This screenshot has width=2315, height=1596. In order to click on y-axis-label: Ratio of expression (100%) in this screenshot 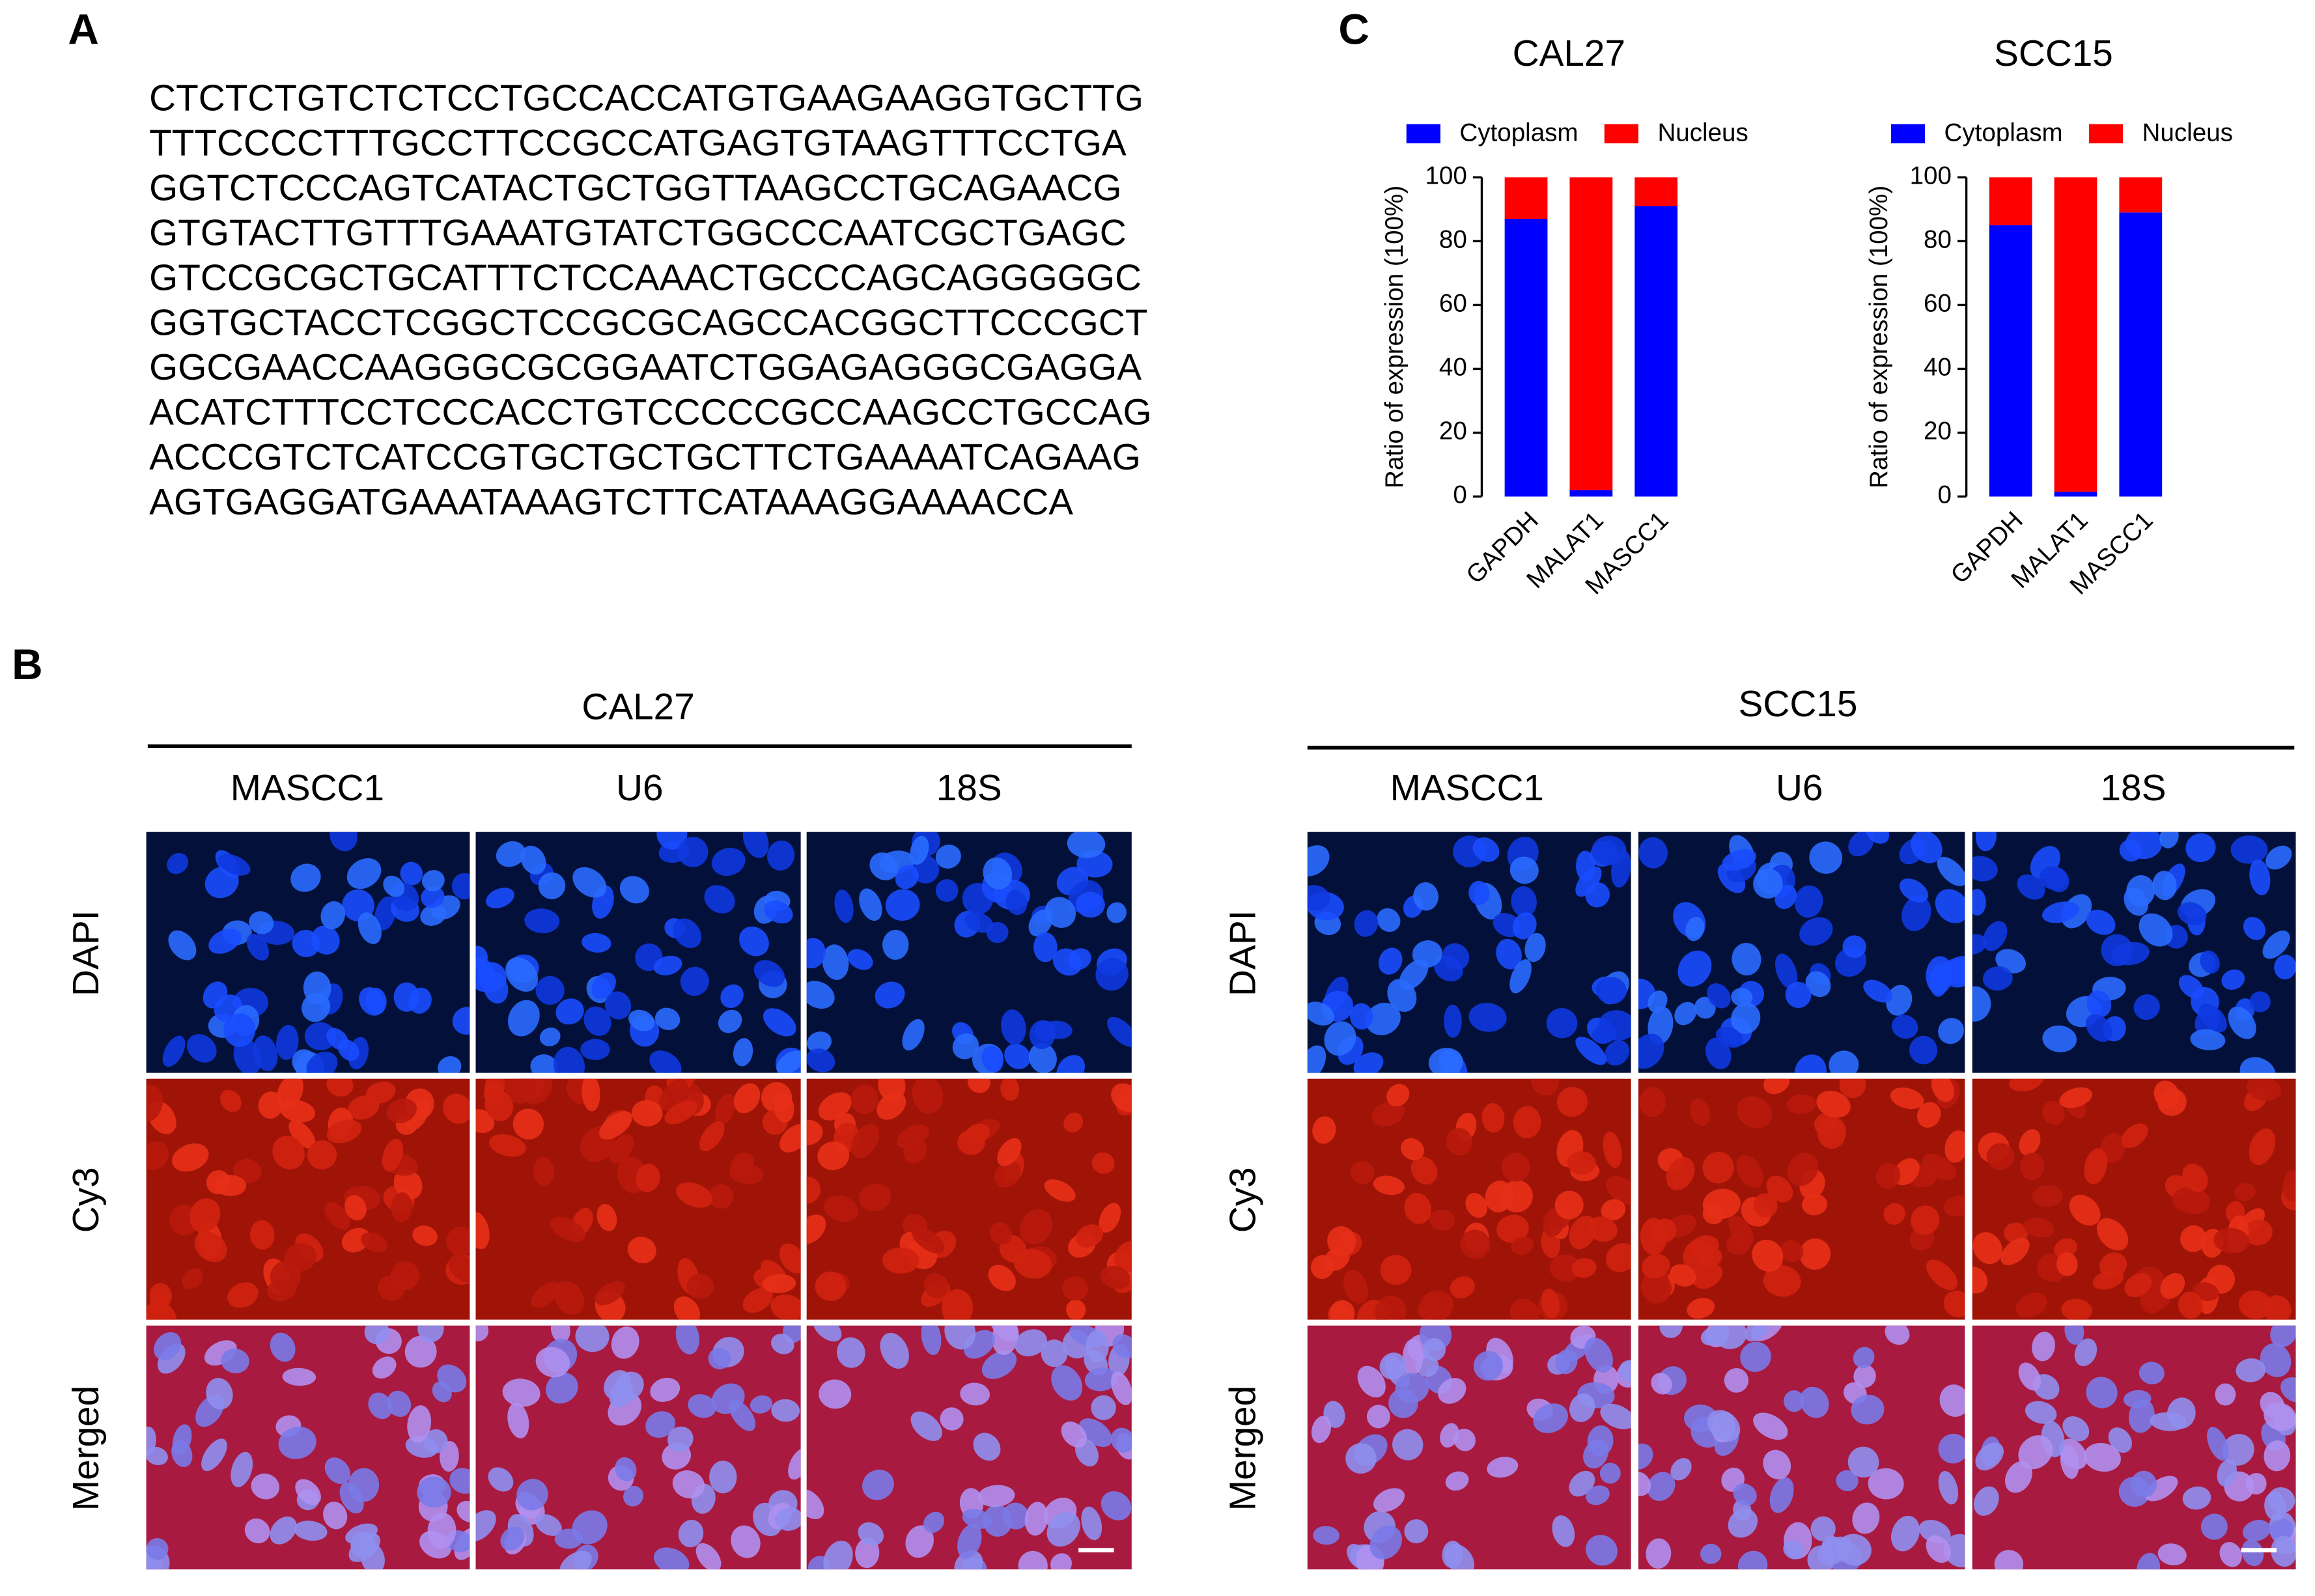, I will do `click(1879, 337)`.